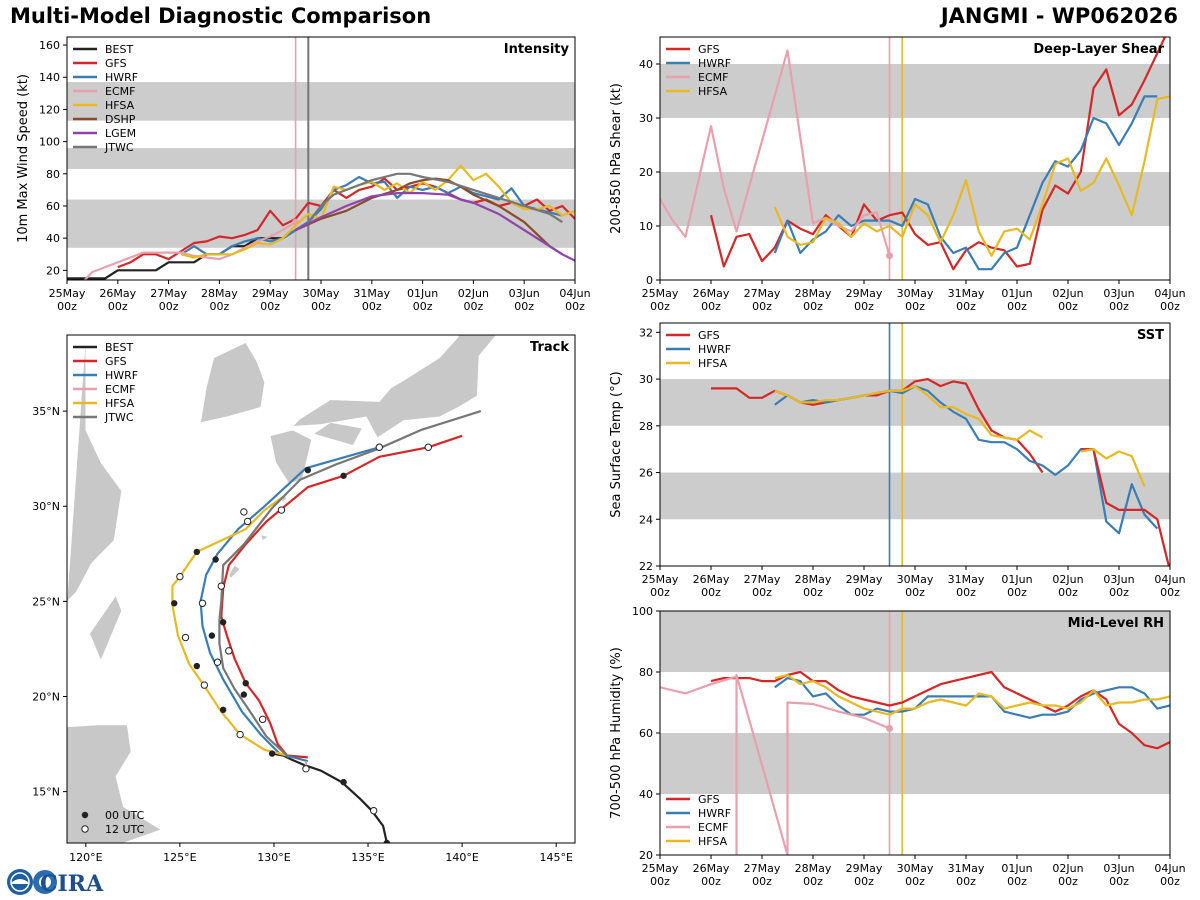  Describe the element at coordinates (762, 579) in the screenshot. I see `sst-xtick-label: 27May` at that location.